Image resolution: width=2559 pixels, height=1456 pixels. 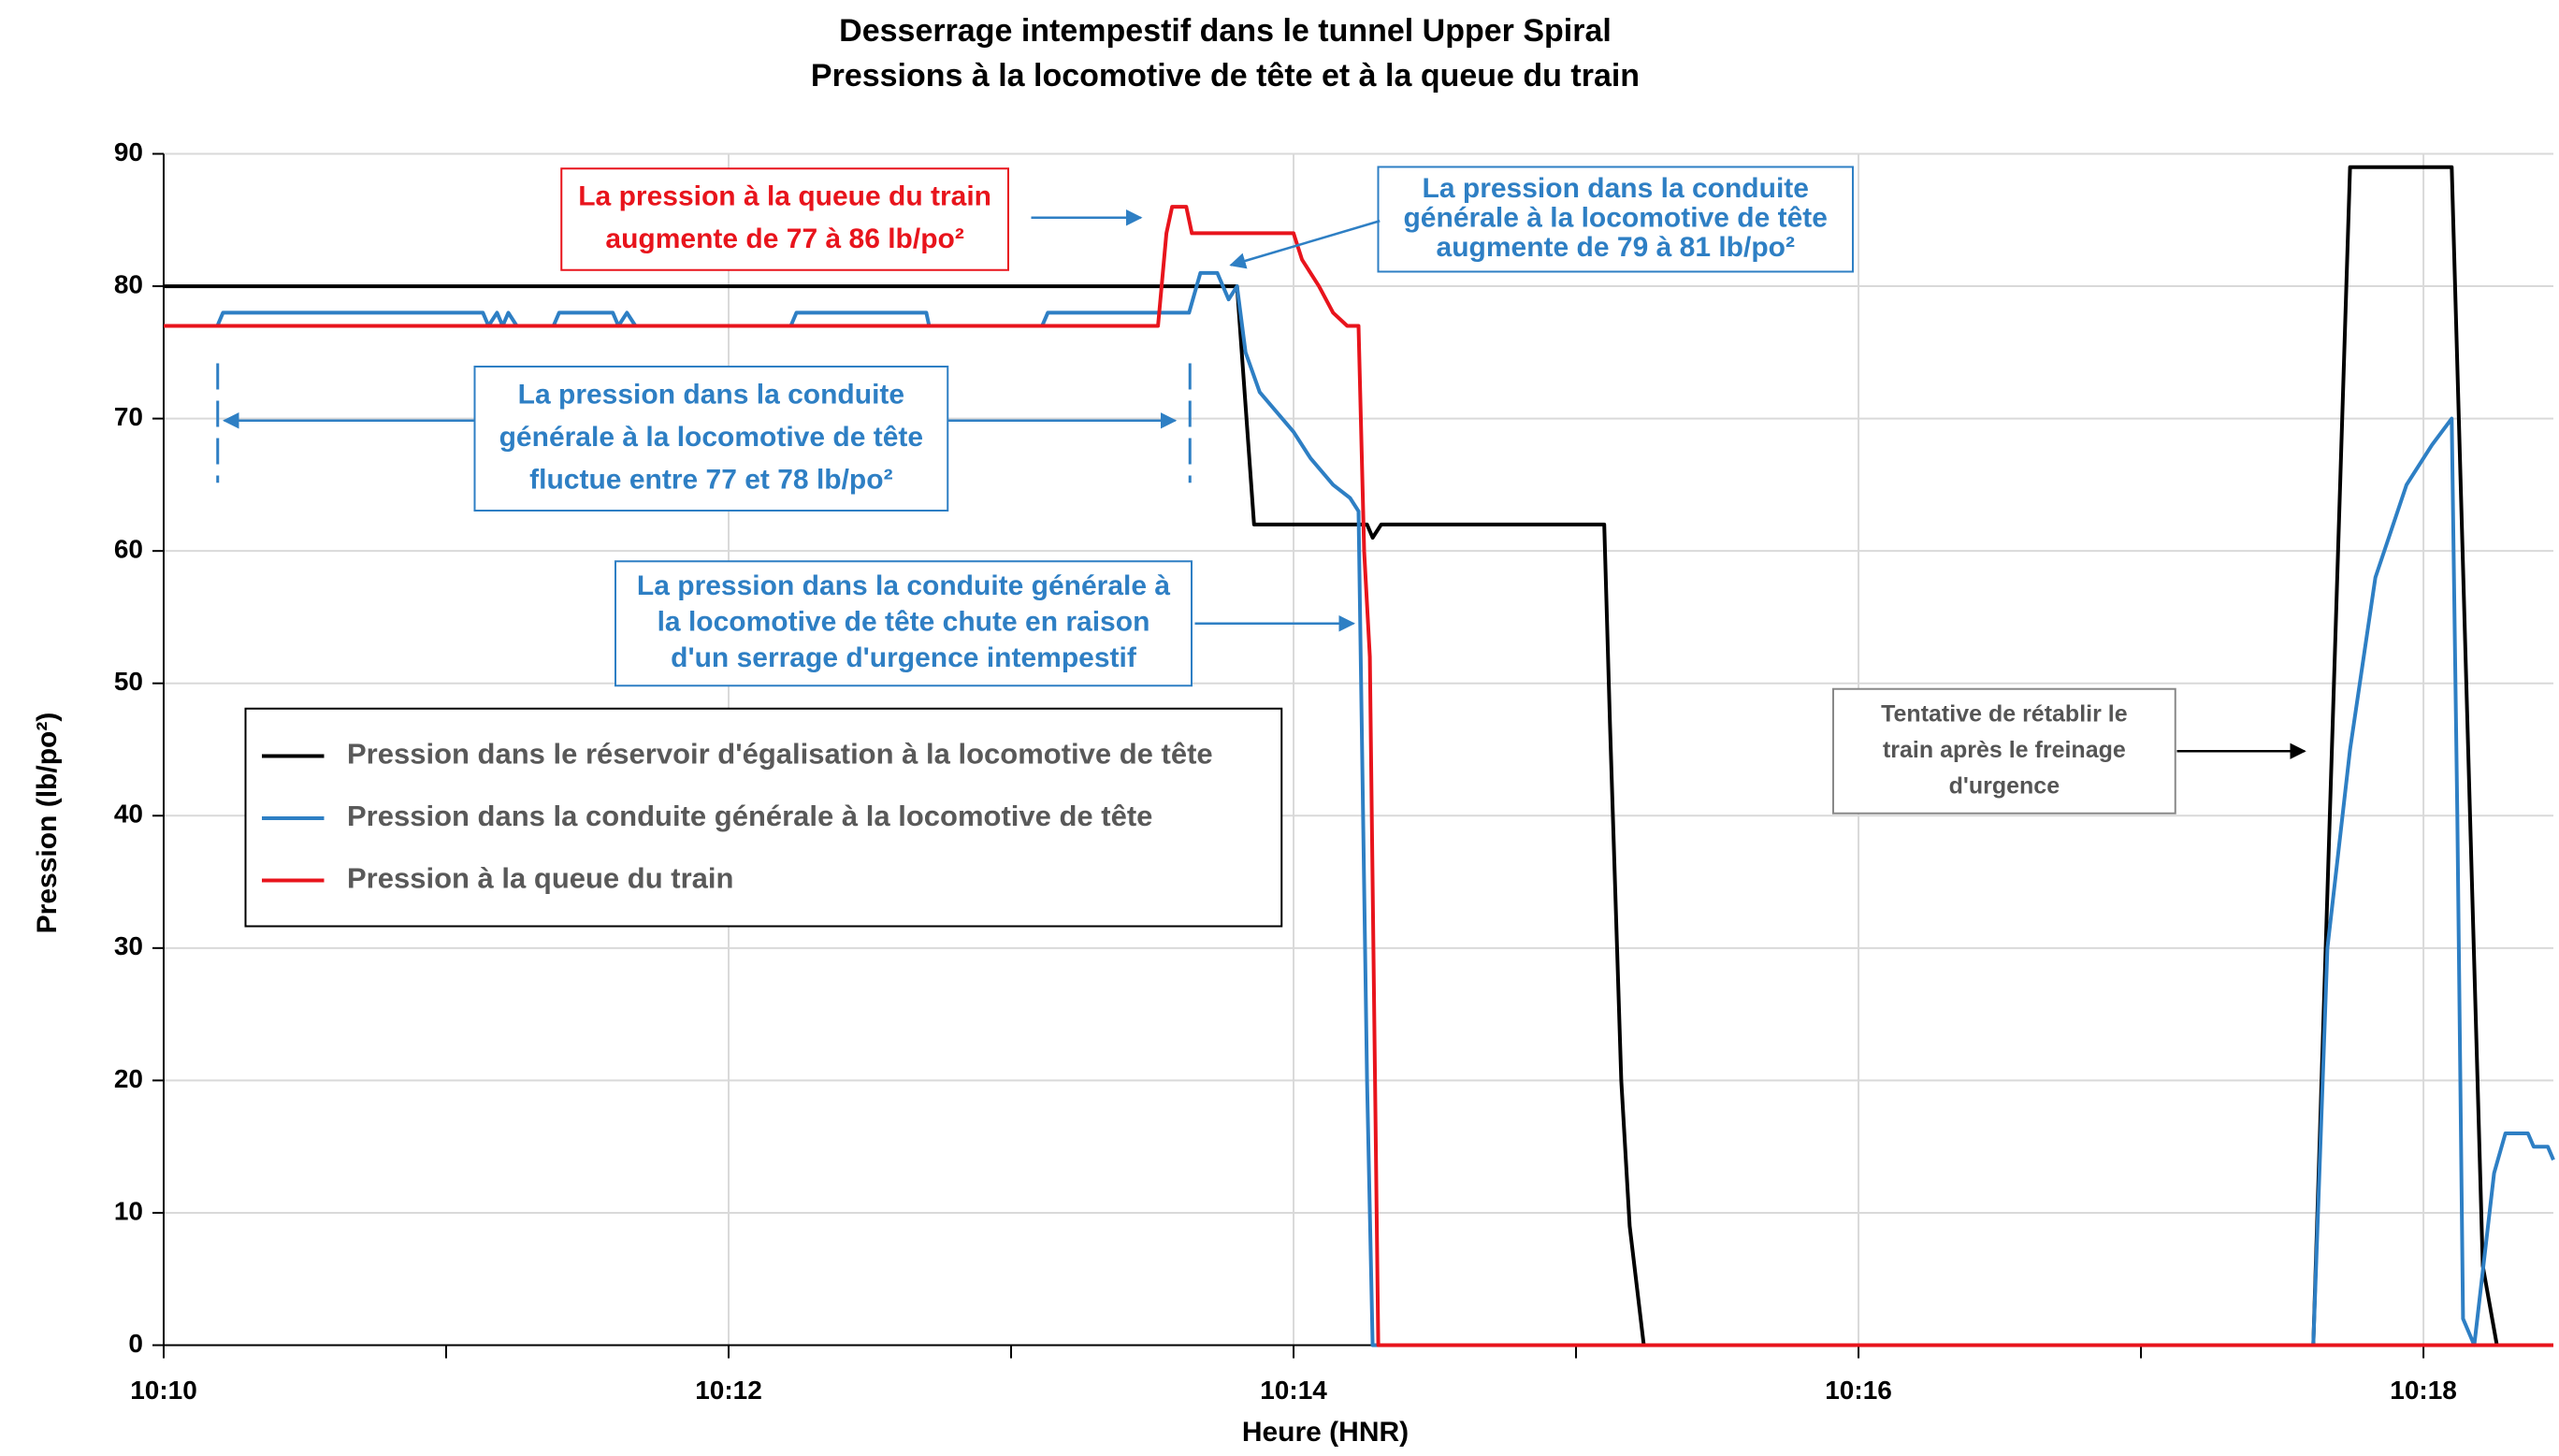 I want to click on annotation-arrow, so click(x=1305, y=245).